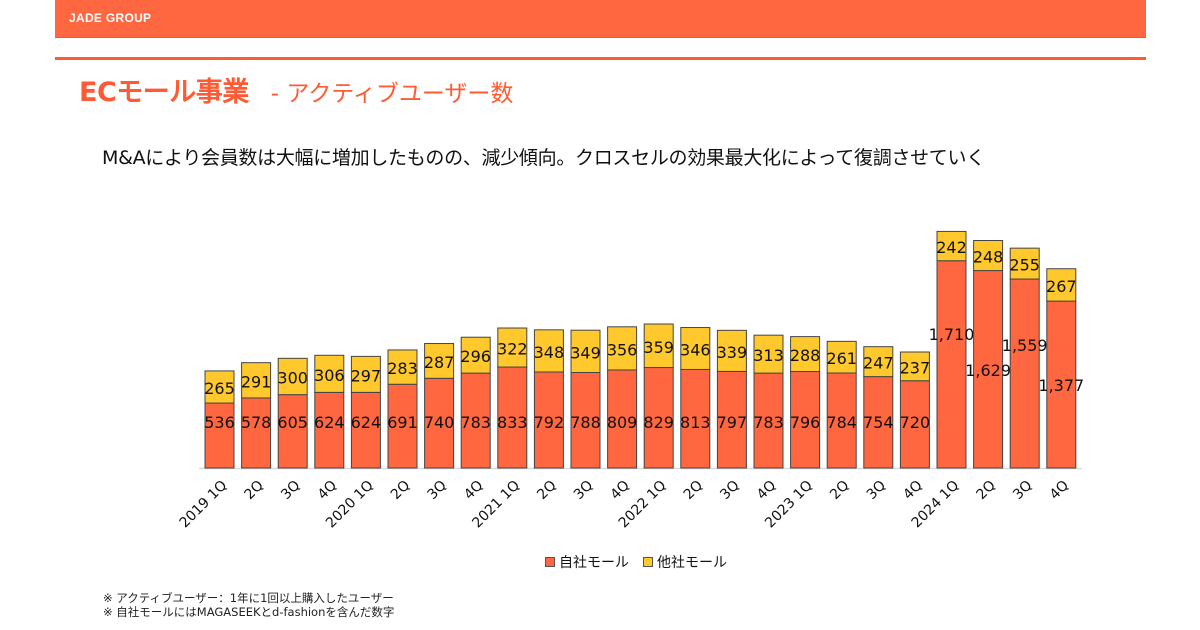  What do you see at coordinates (841, 422) in the screenshot?
I see `data-label-own-mall: 784` at bounding box center [841, 422].